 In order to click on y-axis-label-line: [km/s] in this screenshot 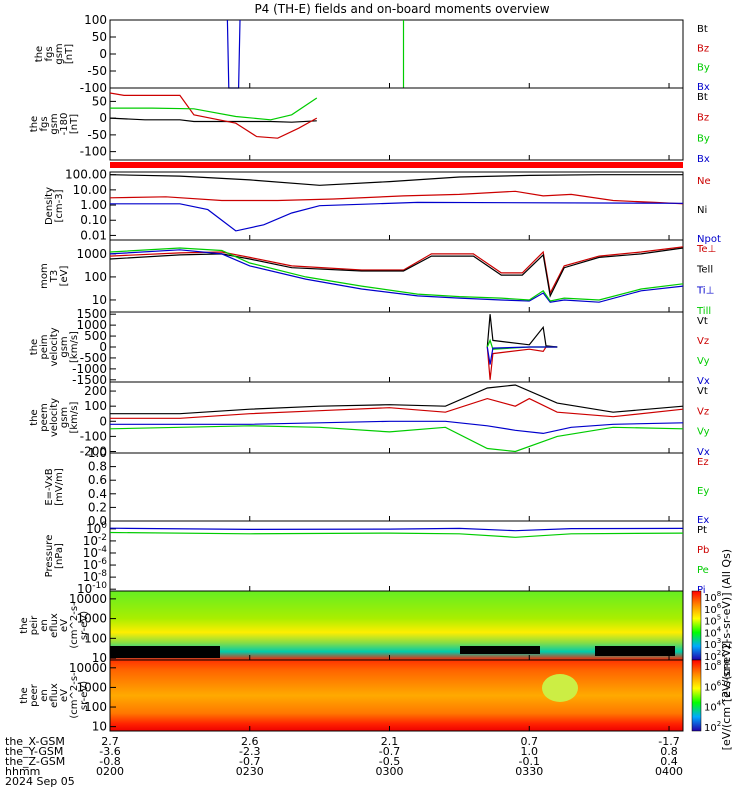, I will do `click(74, 417)`.